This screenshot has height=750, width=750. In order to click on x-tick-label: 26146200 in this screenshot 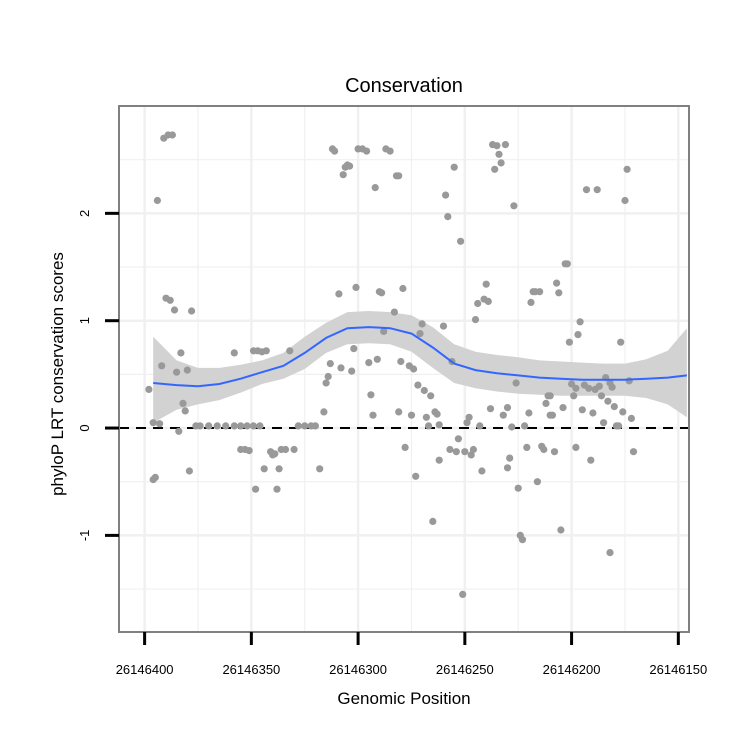, I will do `click(572, 669)`.